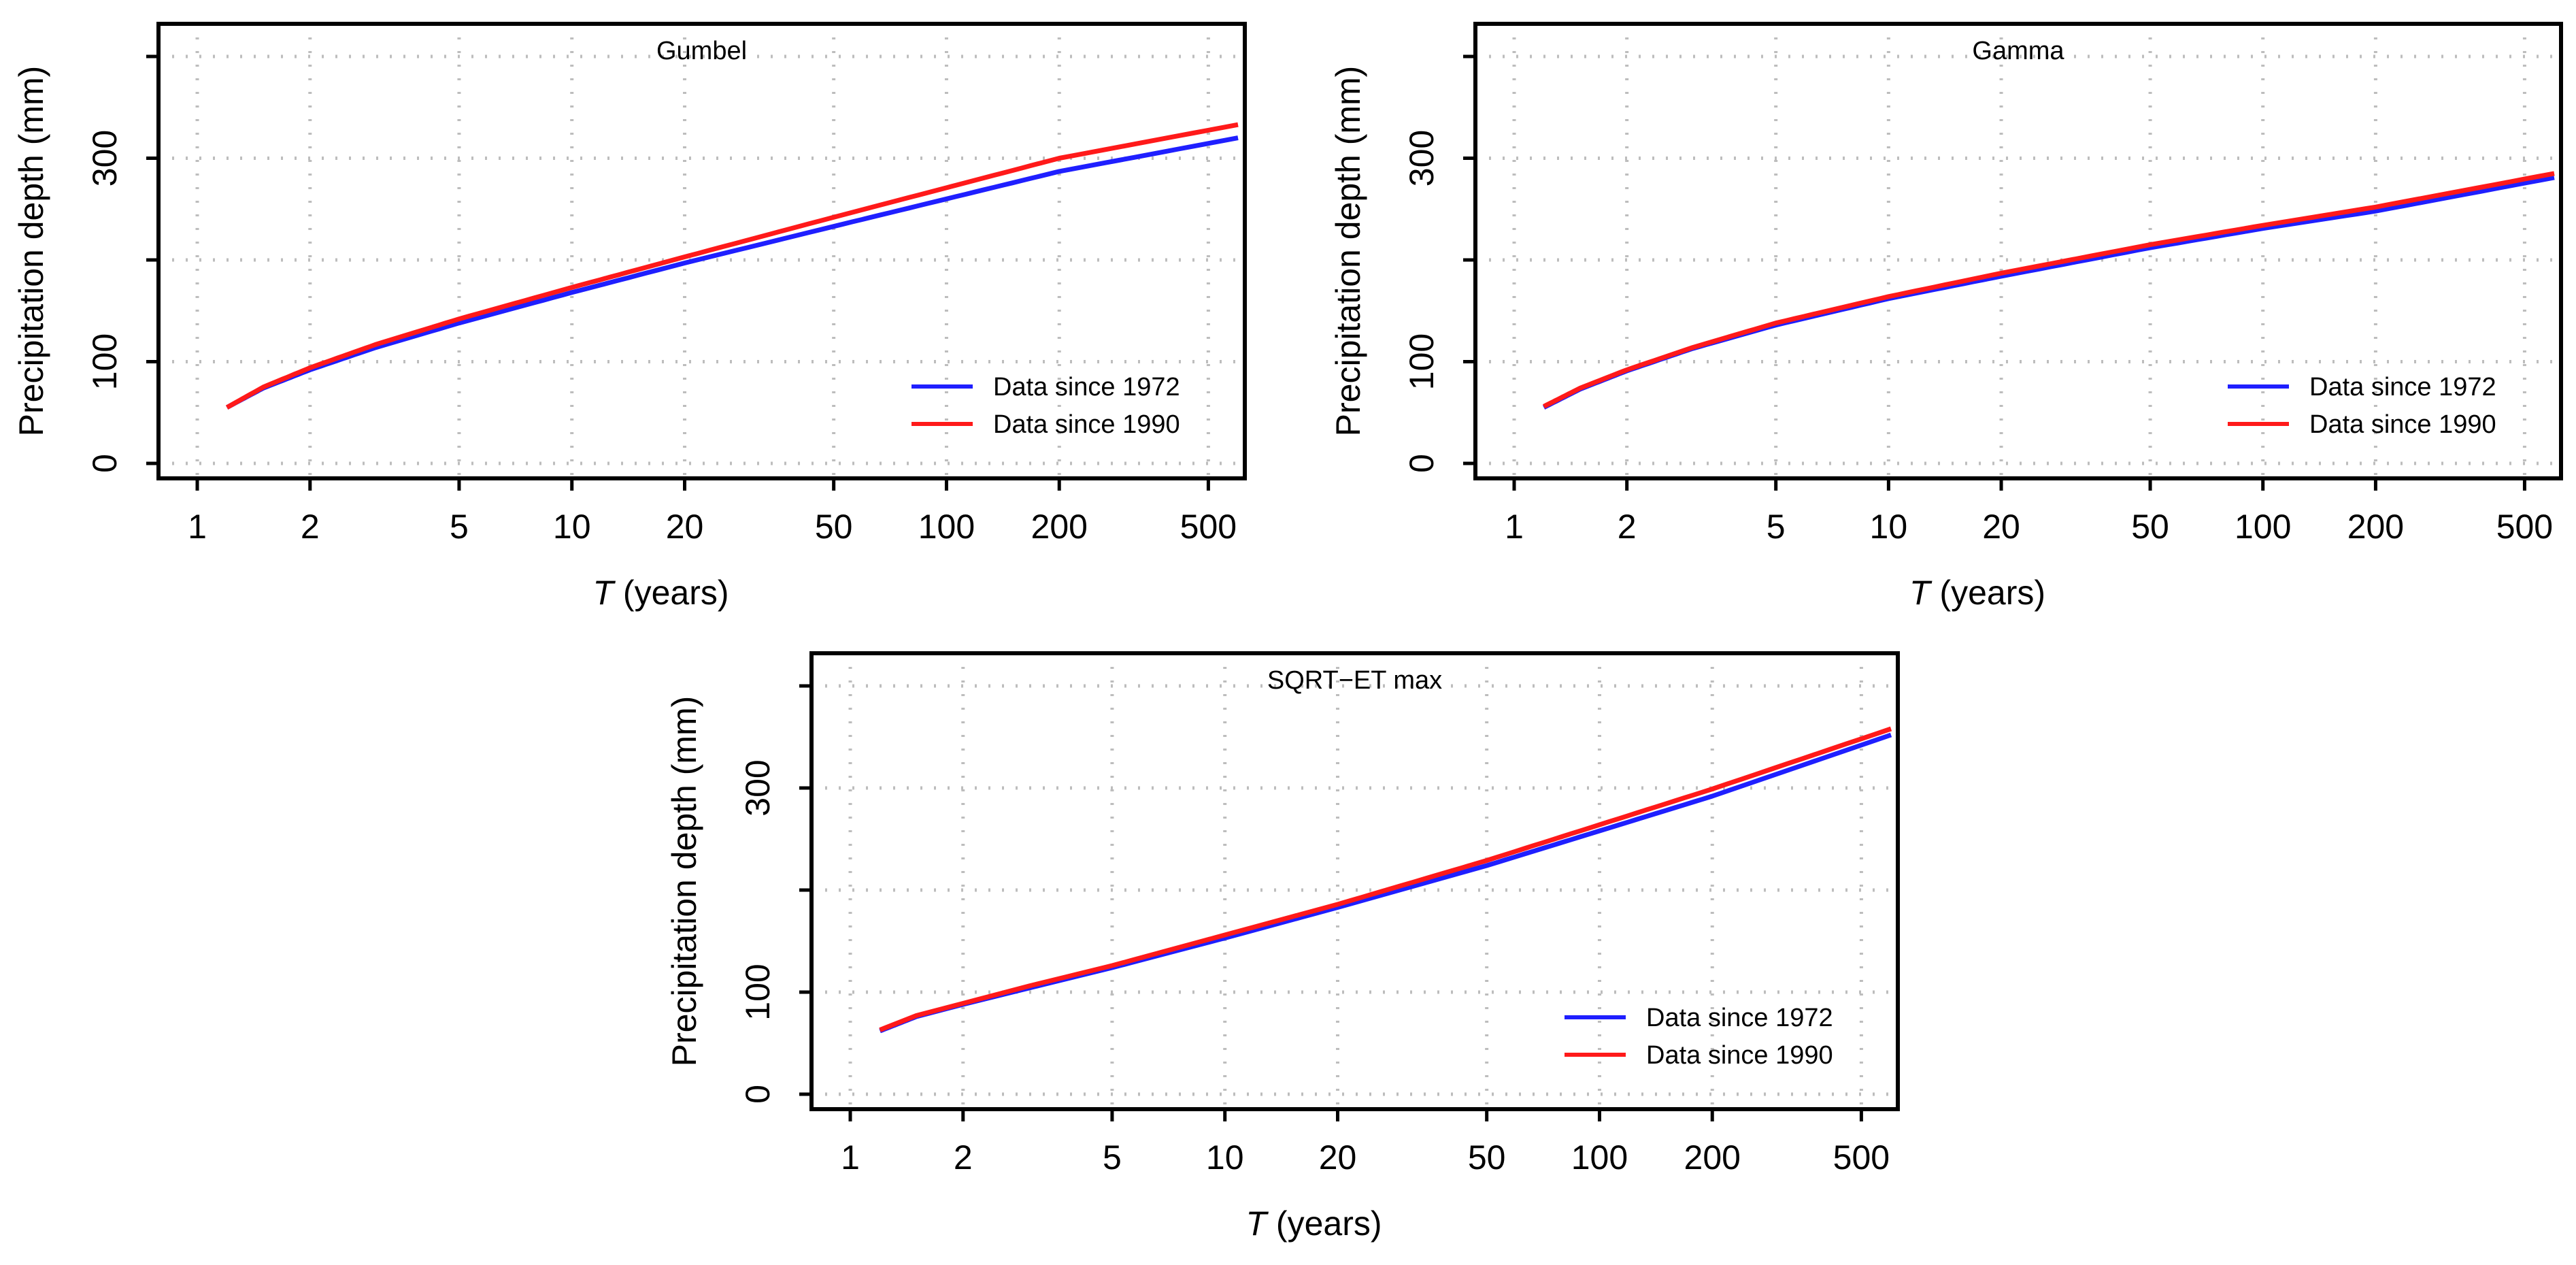  Describe the element at coordinates (701, 51) in the screenshot. I see `panel-title: Gumbel` at that location.